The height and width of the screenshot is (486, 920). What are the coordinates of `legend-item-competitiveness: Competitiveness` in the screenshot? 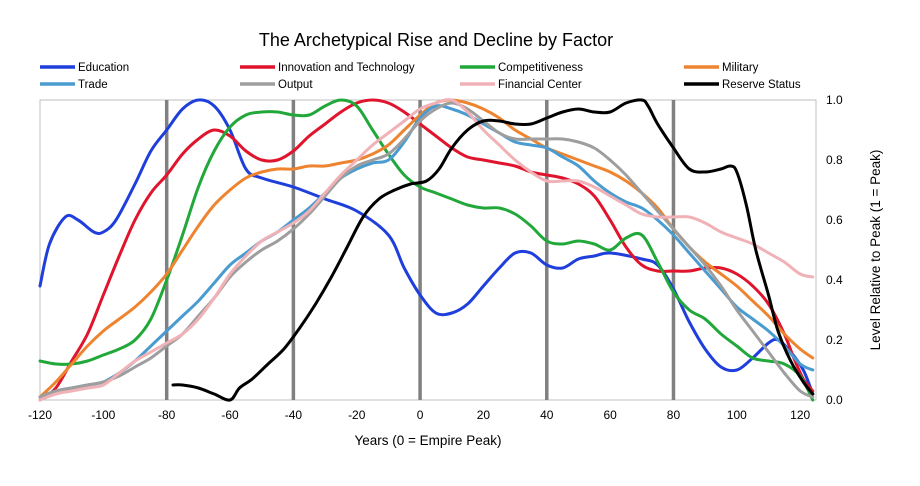 It's located at (521, 68).